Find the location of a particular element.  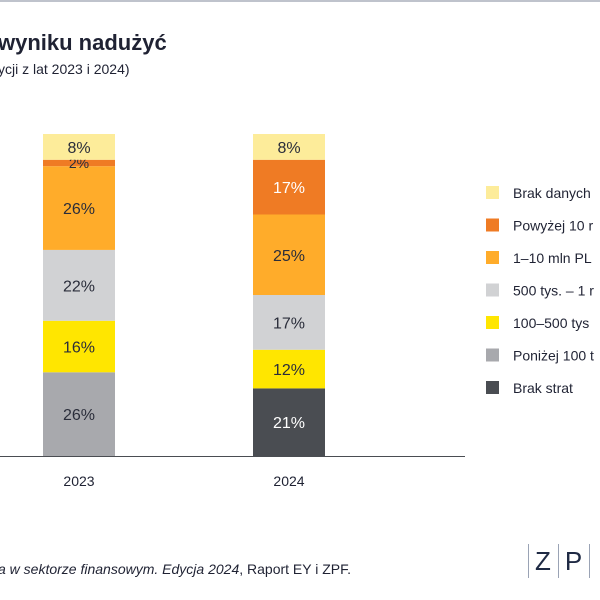

legend-label: Poniżej 100 t is located at coordinates (553, 356).